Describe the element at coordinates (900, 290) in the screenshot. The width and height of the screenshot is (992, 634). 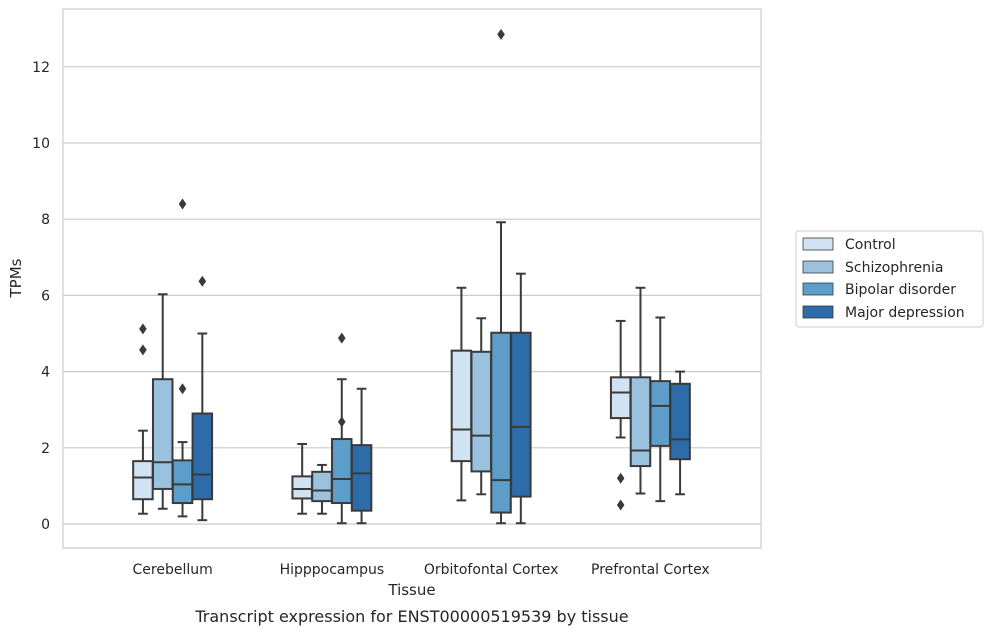
I see `legend-label: Bipolar disorder` at that location.